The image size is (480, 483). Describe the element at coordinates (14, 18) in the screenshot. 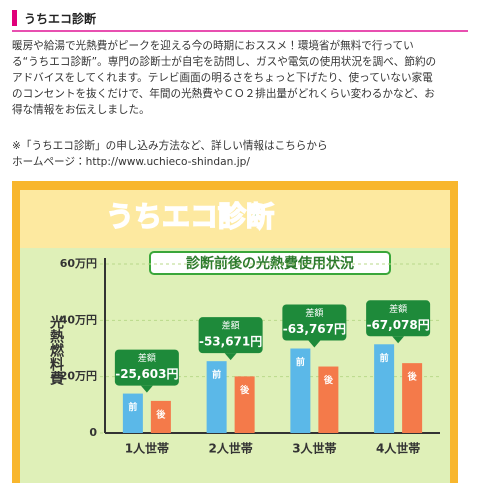

I see `header-accent` at that location.